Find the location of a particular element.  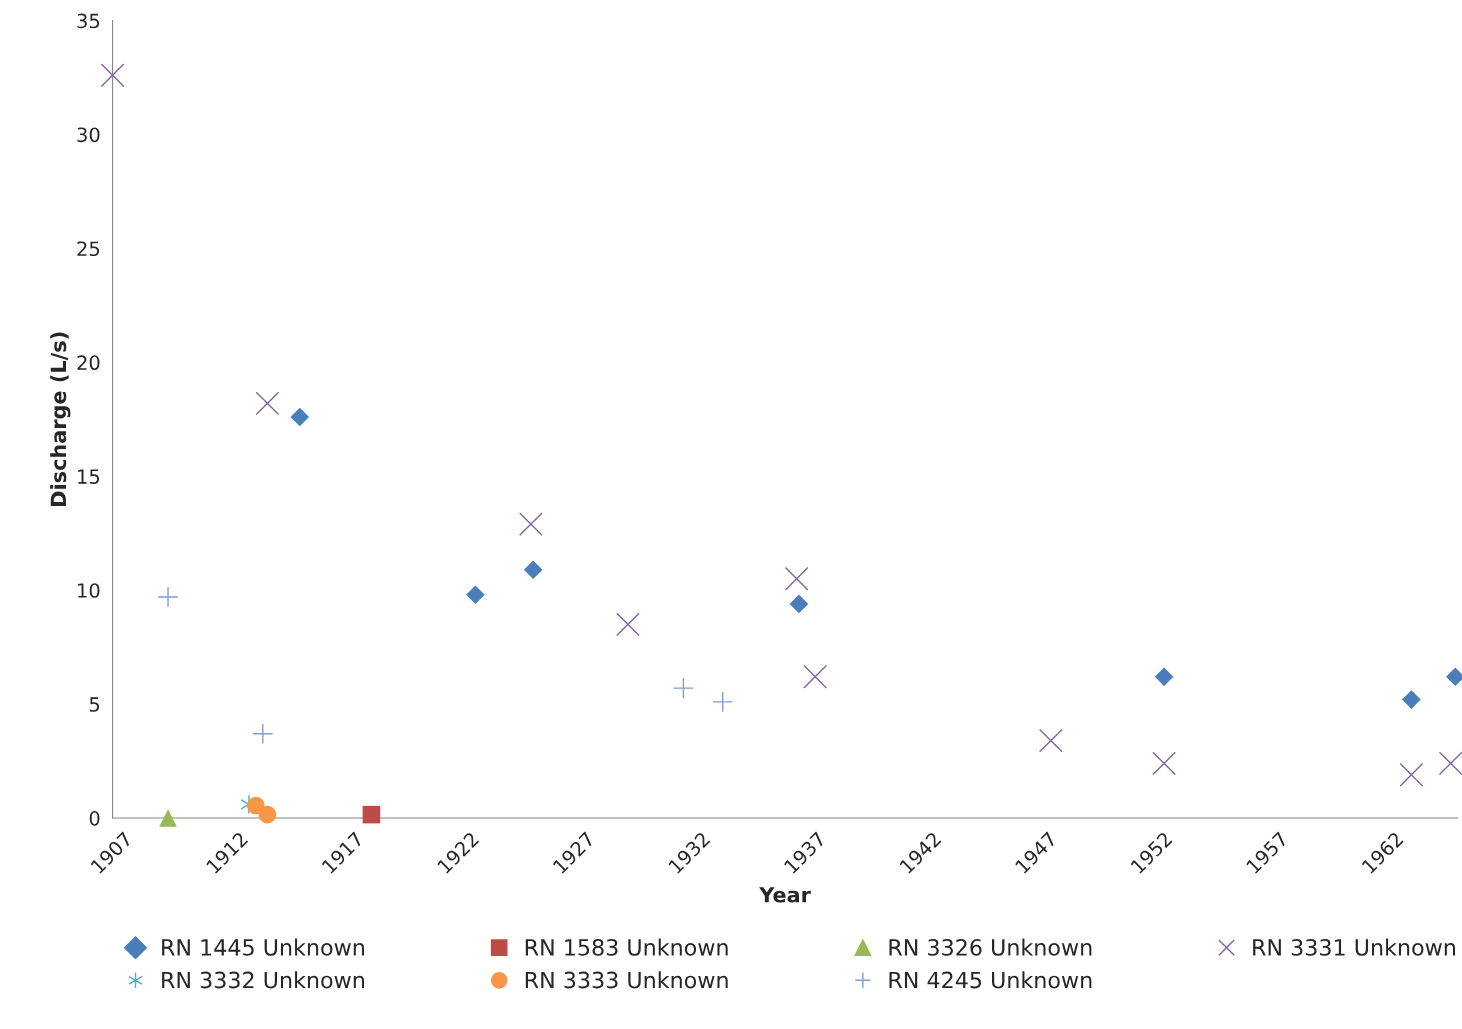

legend-label: RN 4245 Unknown is located at coordinates (990, 980).